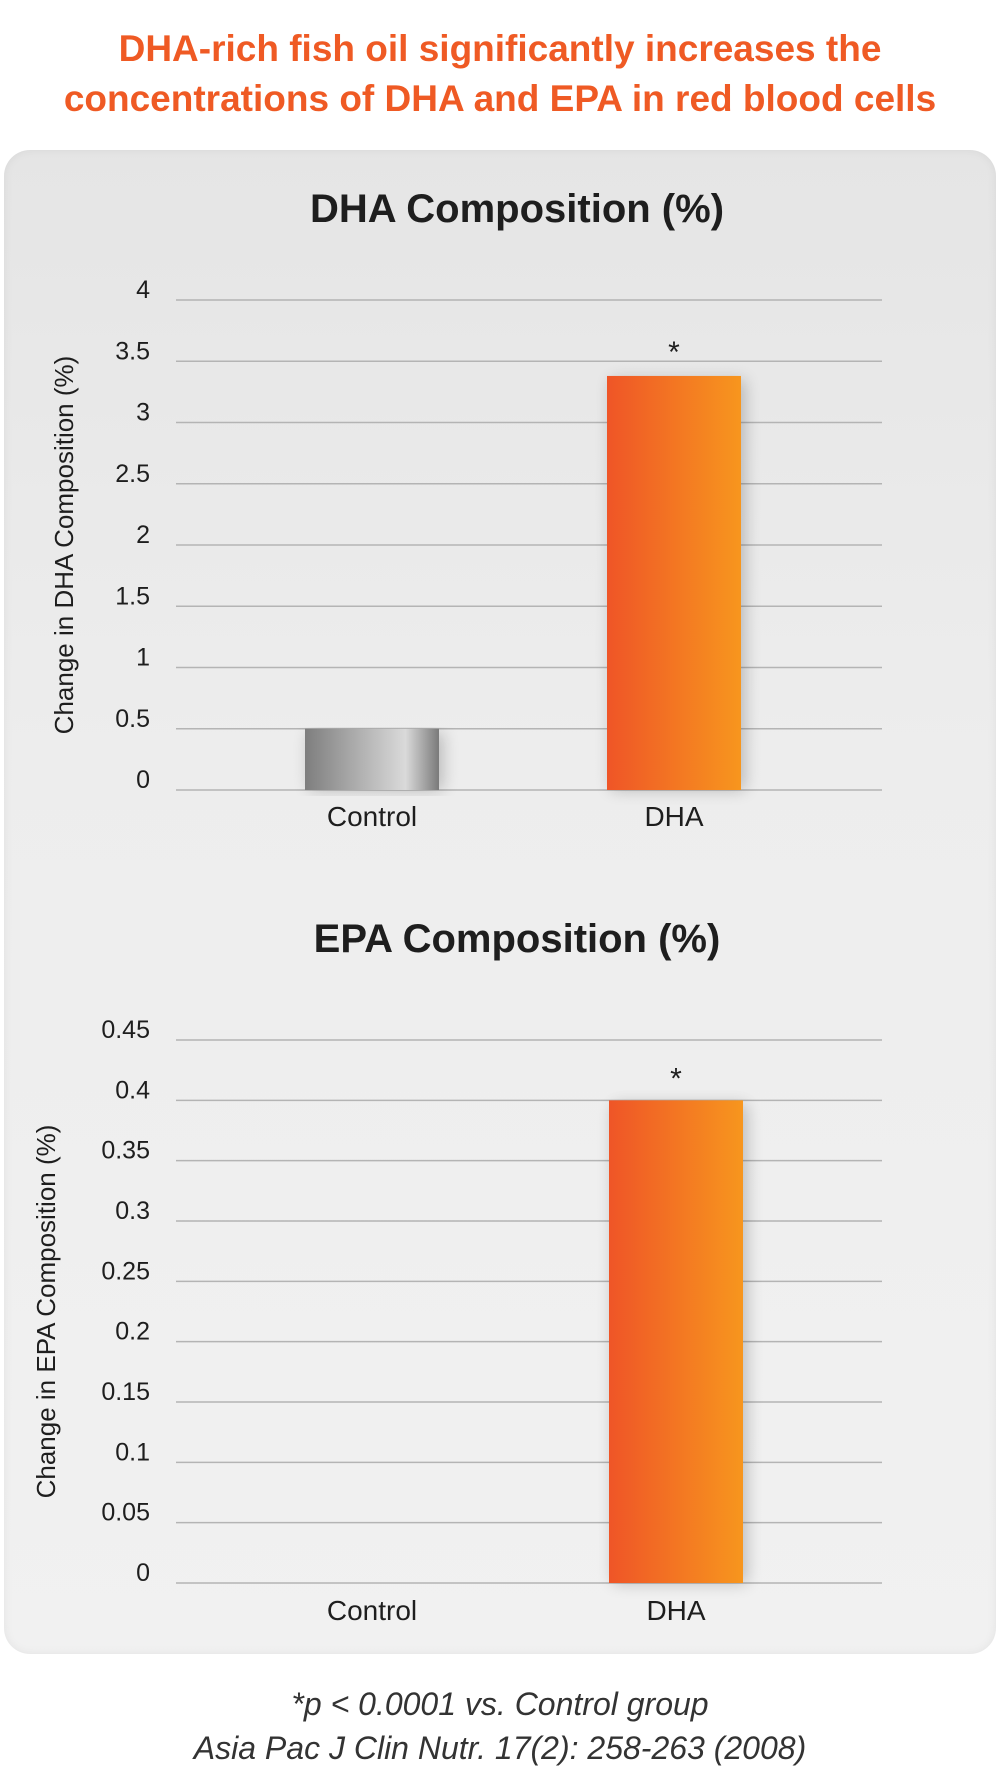 Image resolution: width=1000 pixels, height=1792 pixels. Describe the element at coordinates (143, 413) in the screenshot. I see `y-tick-label: 3` at that location.